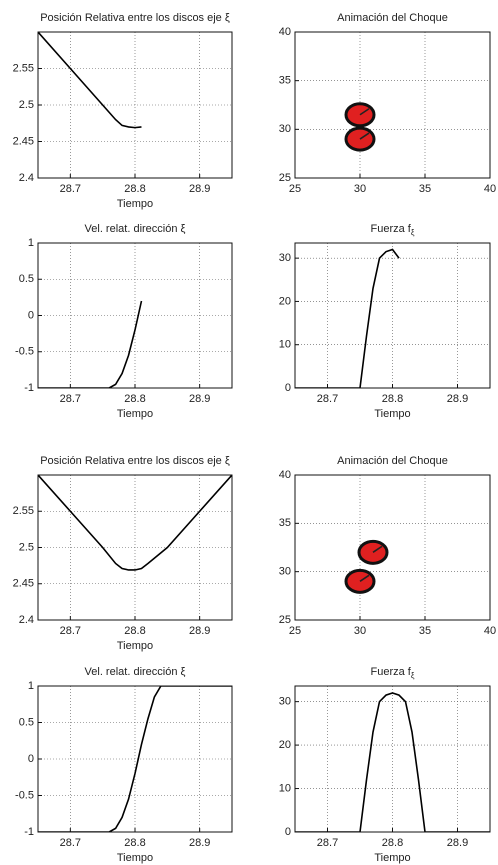  Describe the element at coordinates (31, 686) in the screenshot. I see `y-tick-label: 1` at that location.